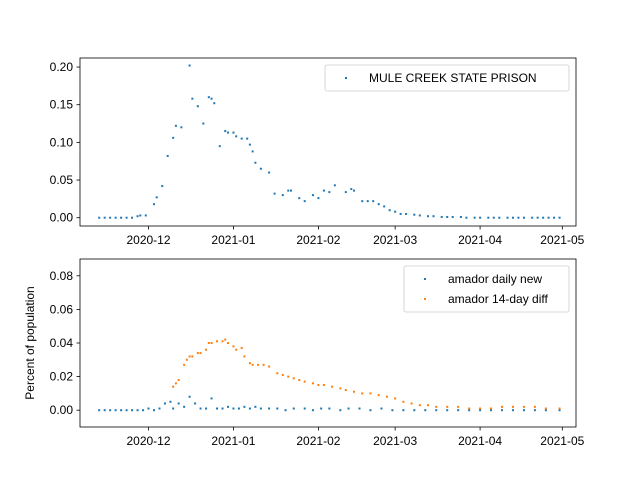 This screenshot has height=480, width=640. I want to click on y-tick-label: 0.15, so click(62, 105).